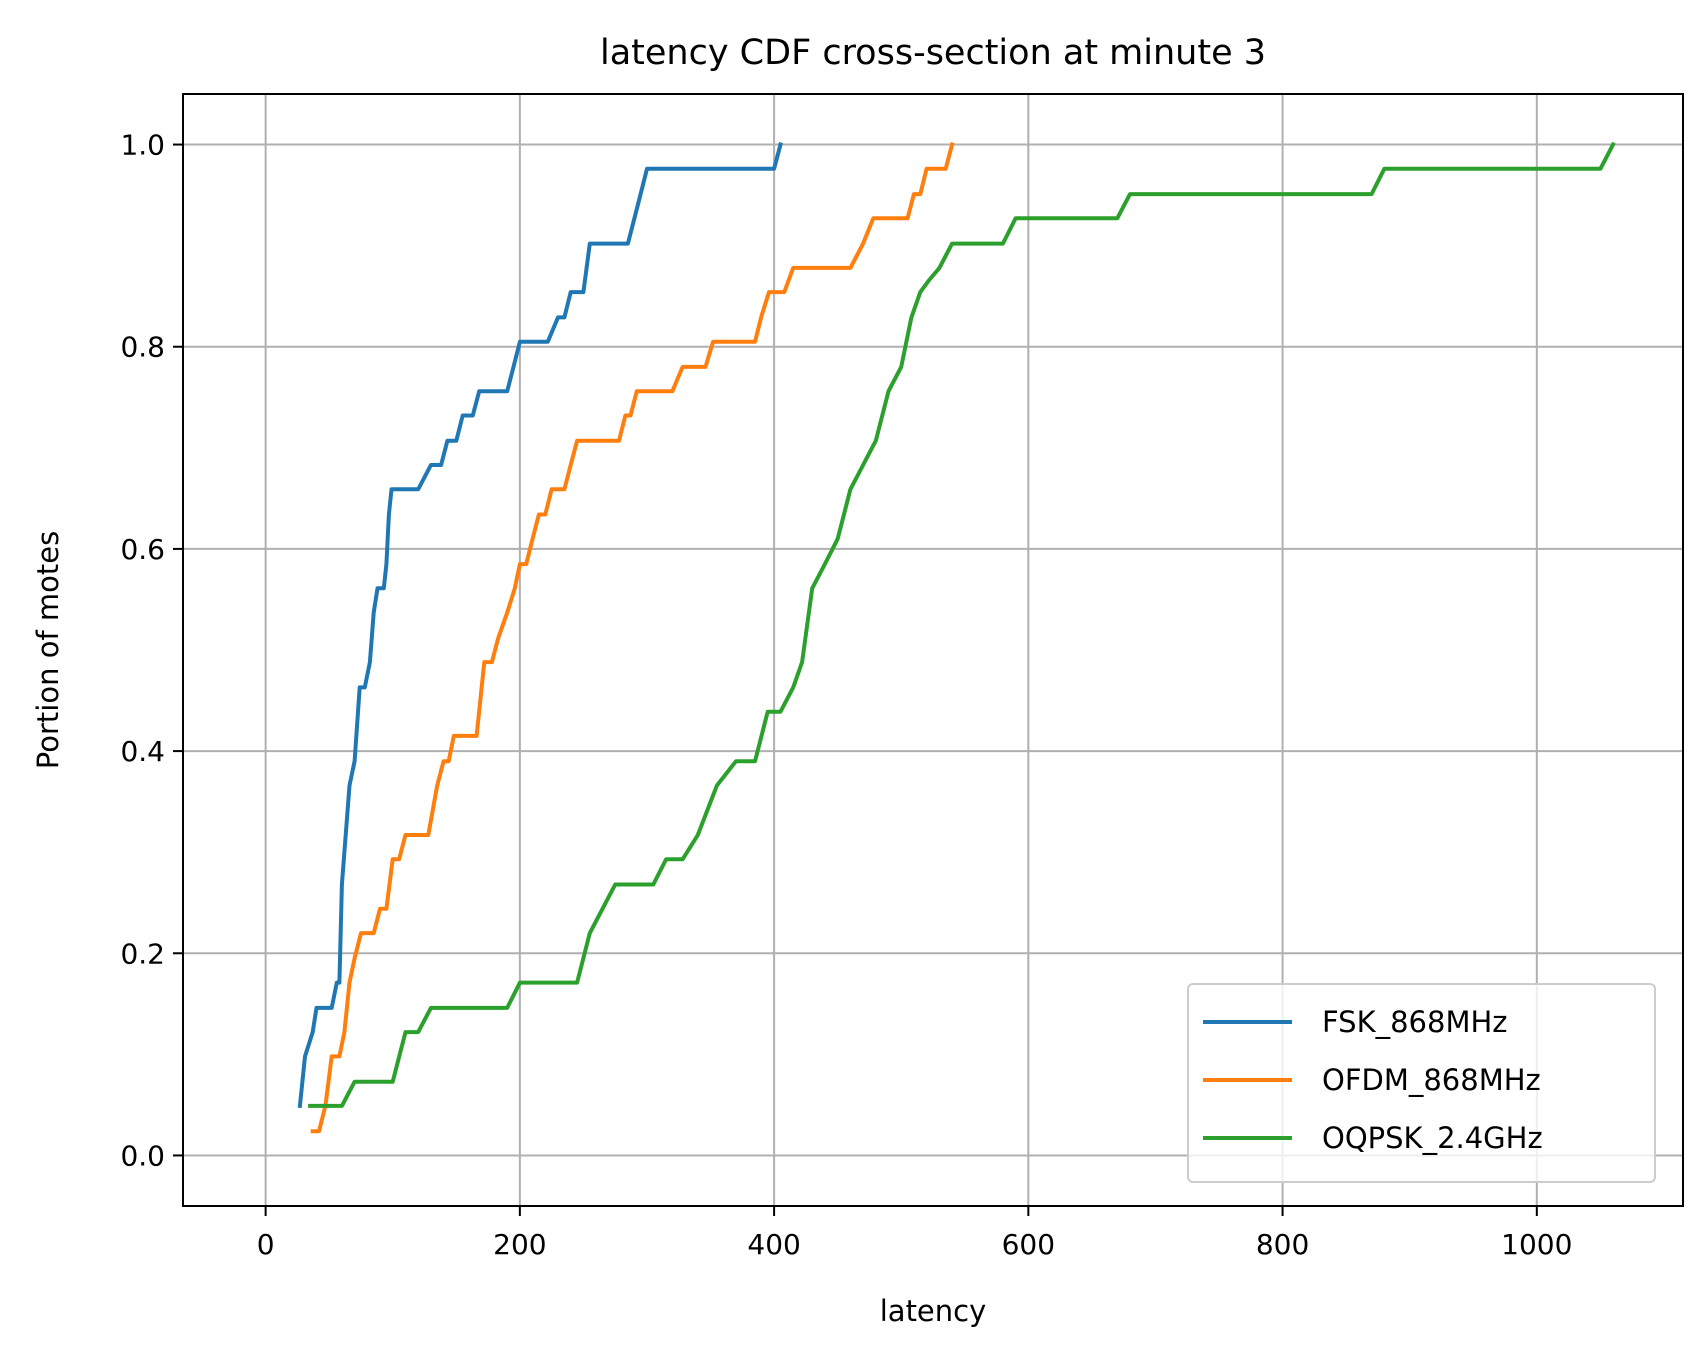 Image resolution: width=1703 pixels, height=1357 pixels. I want to click on x-axis-label: latency, so click(933, 1311).